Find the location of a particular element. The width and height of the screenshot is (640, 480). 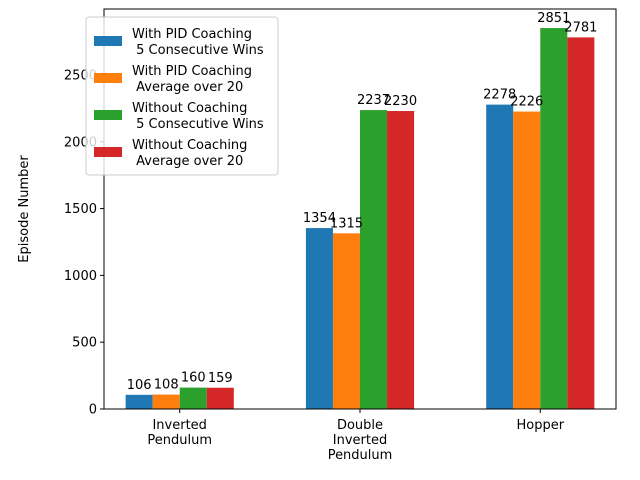

bar-value-label: 2237 is located at coordinates (373, 100).